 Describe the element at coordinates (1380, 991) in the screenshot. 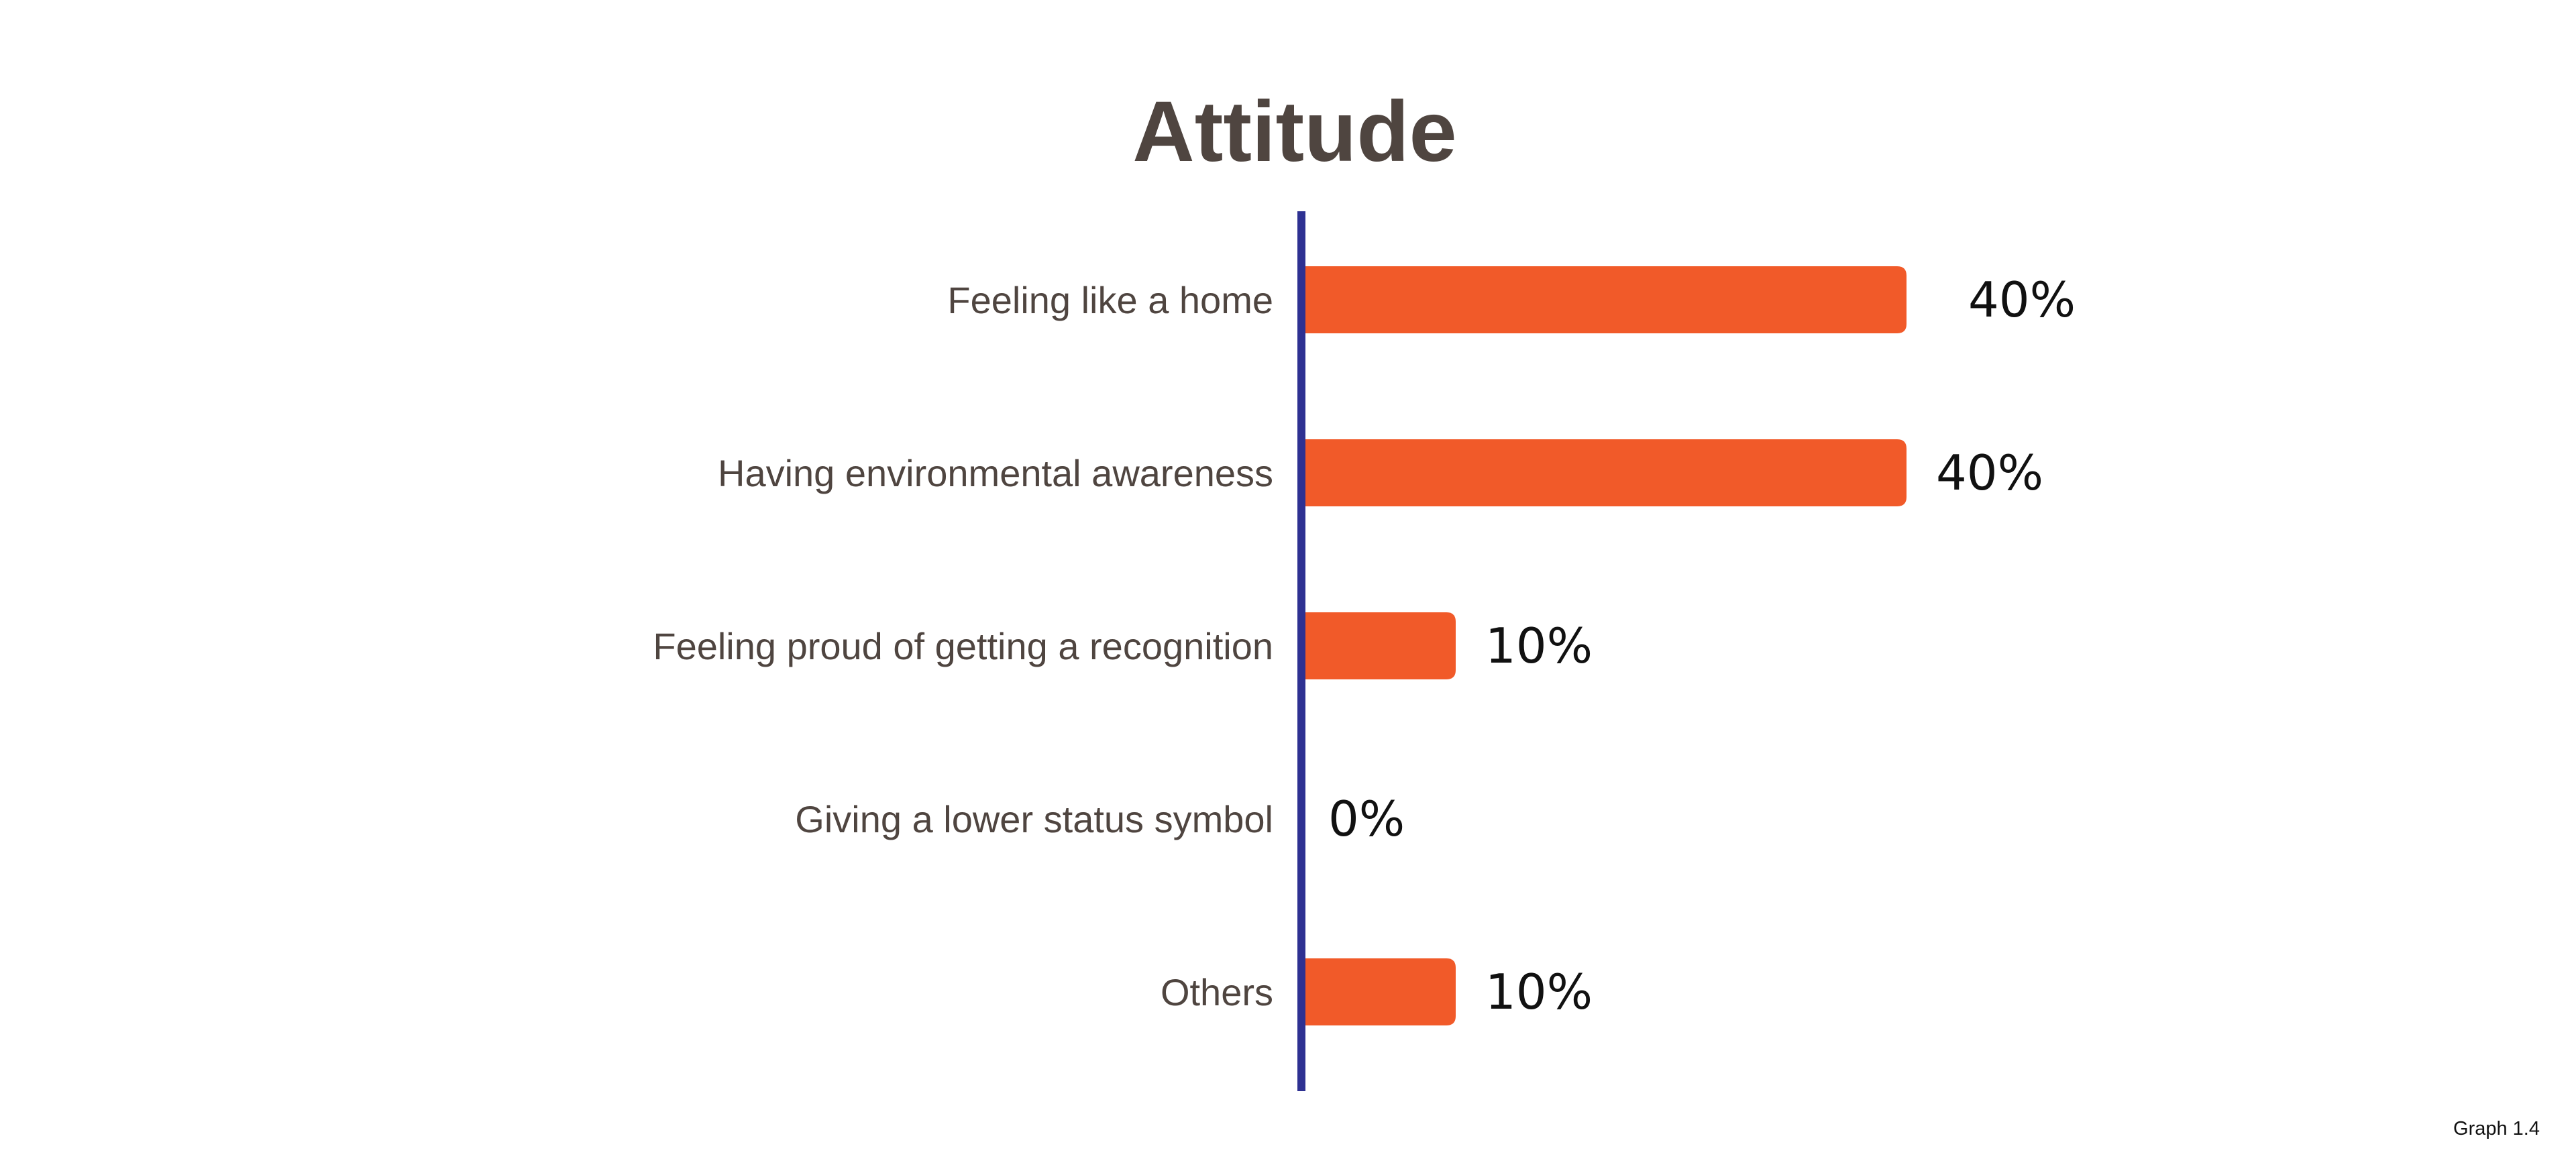

I see `bar-others` at that location.